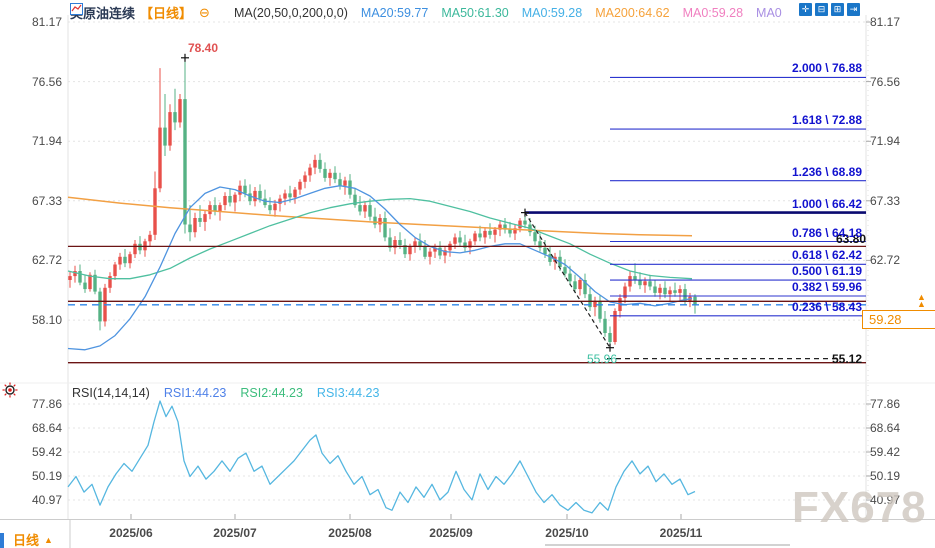  I want to click on price-axis-label-right: 76.56, so click(885, 81).